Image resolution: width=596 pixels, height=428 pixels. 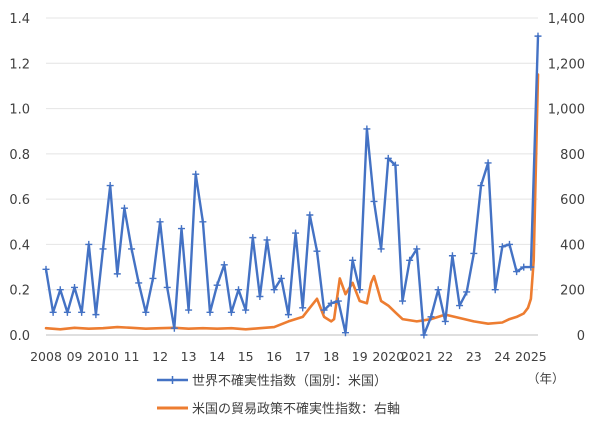 I want to click on x-tick-label: 16, so click(x=274, y=356).